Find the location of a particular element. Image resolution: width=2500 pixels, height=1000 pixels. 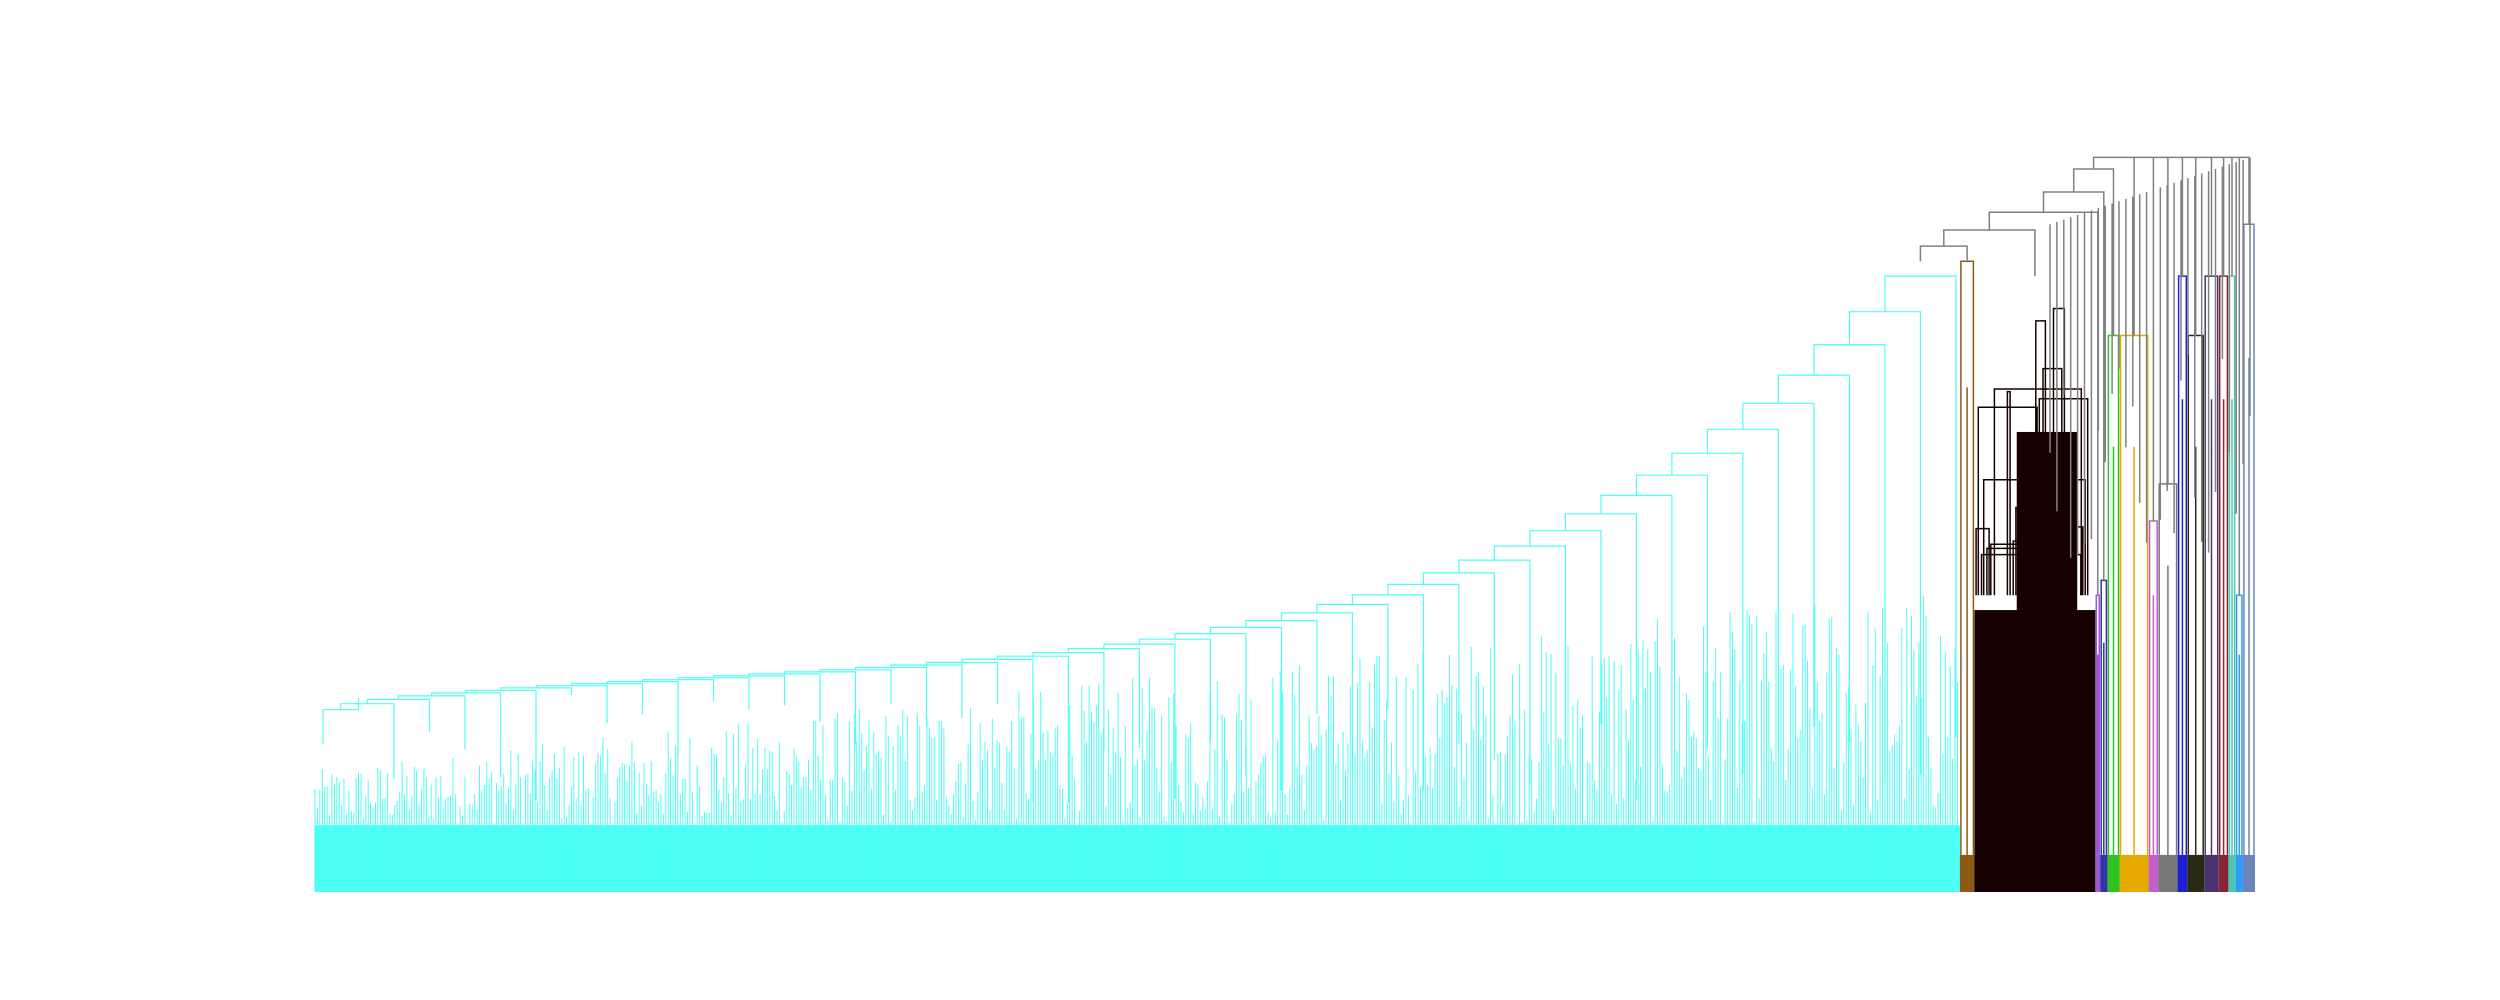

above-threshold-path is located at coordinates (2085, 376).